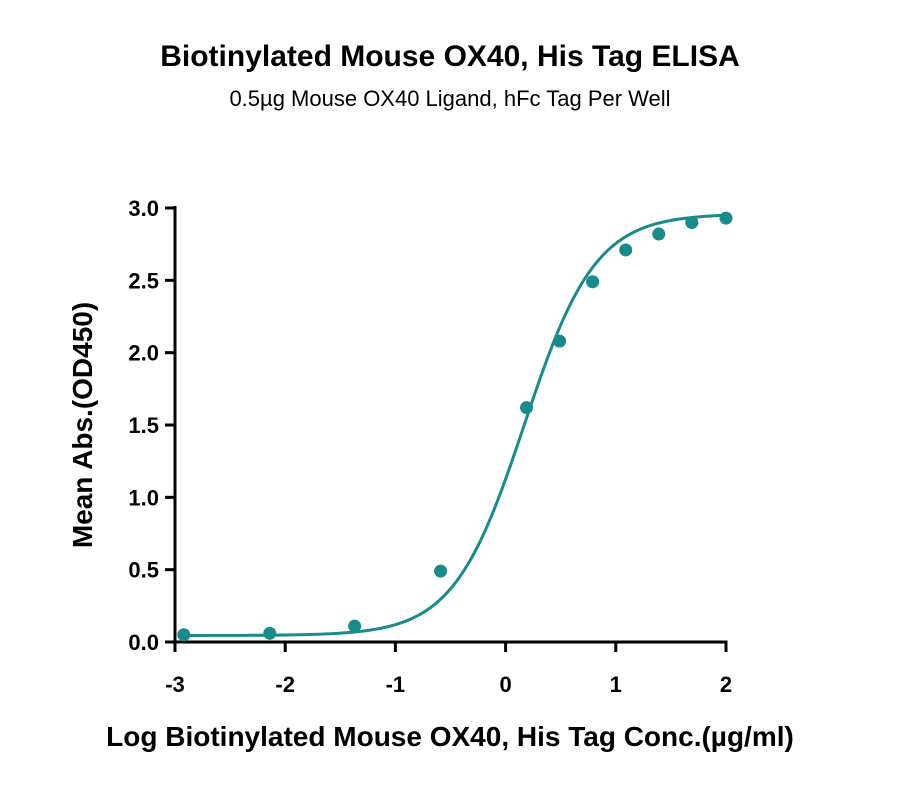  Describe the element at coordinates (396, 684) in the screenshot. I see `x-tick-label: -1` at that location.